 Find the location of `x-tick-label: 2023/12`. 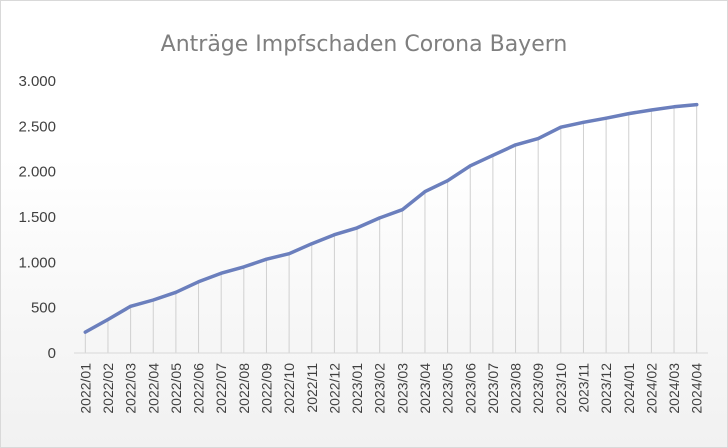

x-tick-label: 2023/12 is located at coordinates (606, 388).